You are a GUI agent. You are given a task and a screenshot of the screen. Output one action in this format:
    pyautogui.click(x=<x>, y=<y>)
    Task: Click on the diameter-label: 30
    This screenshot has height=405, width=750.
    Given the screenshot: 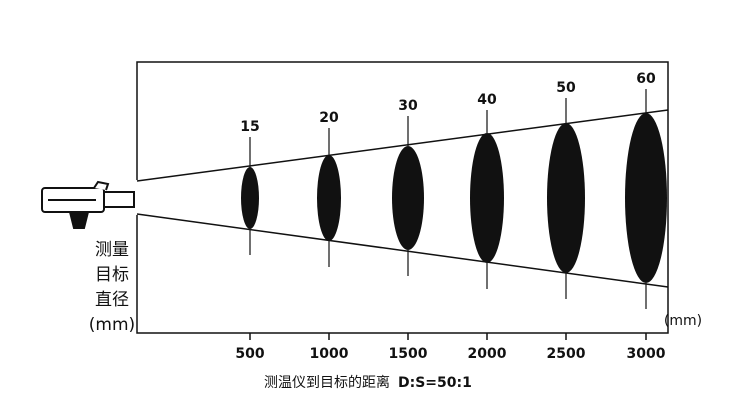 What is the action you would take?
    pyautogui.click(x=408, y=106)
    